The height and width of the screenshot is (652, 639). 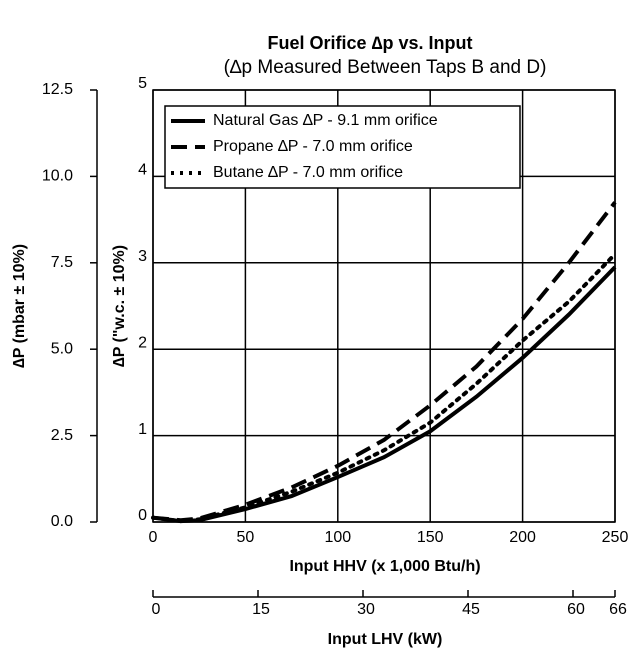 What do you see at coordinates (57, 176) in the screenshot?
I see `y2-tick-label: 10.0` at bounding box center [57, 176].